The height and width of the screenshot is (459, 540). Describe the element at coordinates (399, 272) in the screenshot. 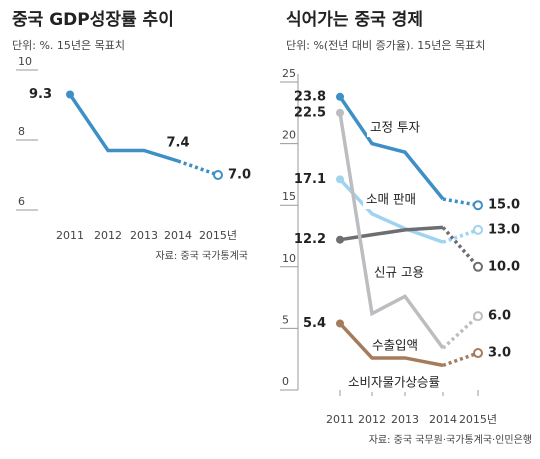

I see `series-label: 신규 고용` at that location.